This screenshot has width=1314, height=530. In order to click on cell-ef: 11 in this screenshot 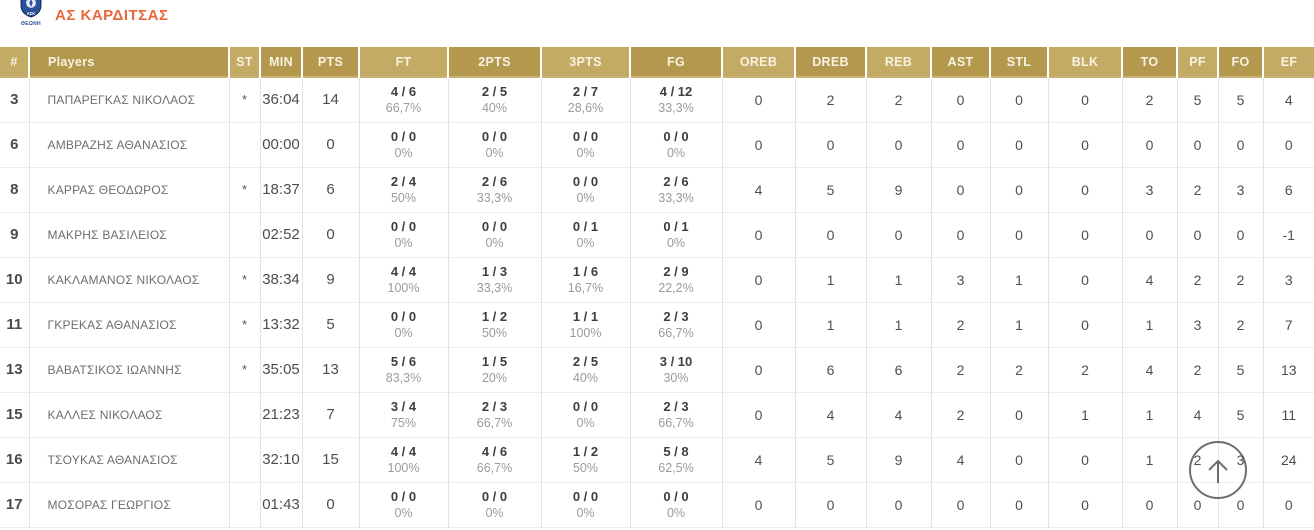, I will do `click(1288, 415)`.